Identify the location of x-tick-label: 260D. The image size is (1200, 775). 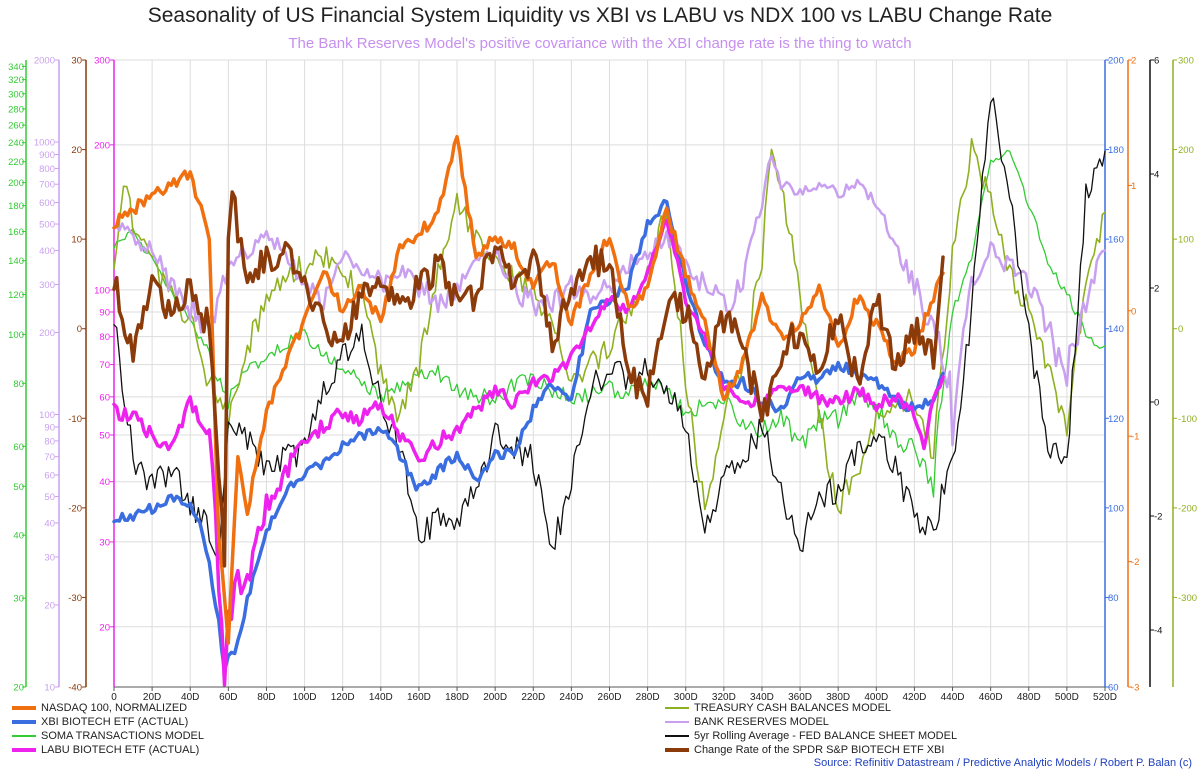
(610, 697).